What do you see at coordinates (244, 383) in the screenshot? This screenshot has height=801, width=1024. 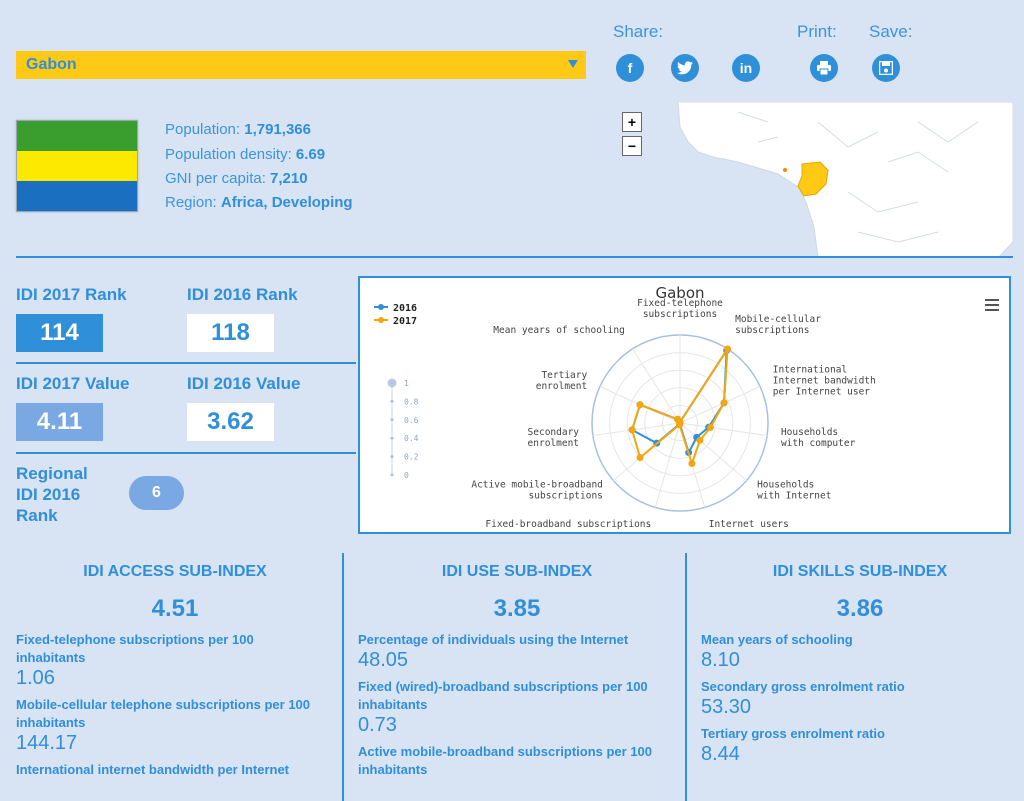 I see `idi-2016-value-label: IDI 2016 Value` at bounding box center [244, 383].